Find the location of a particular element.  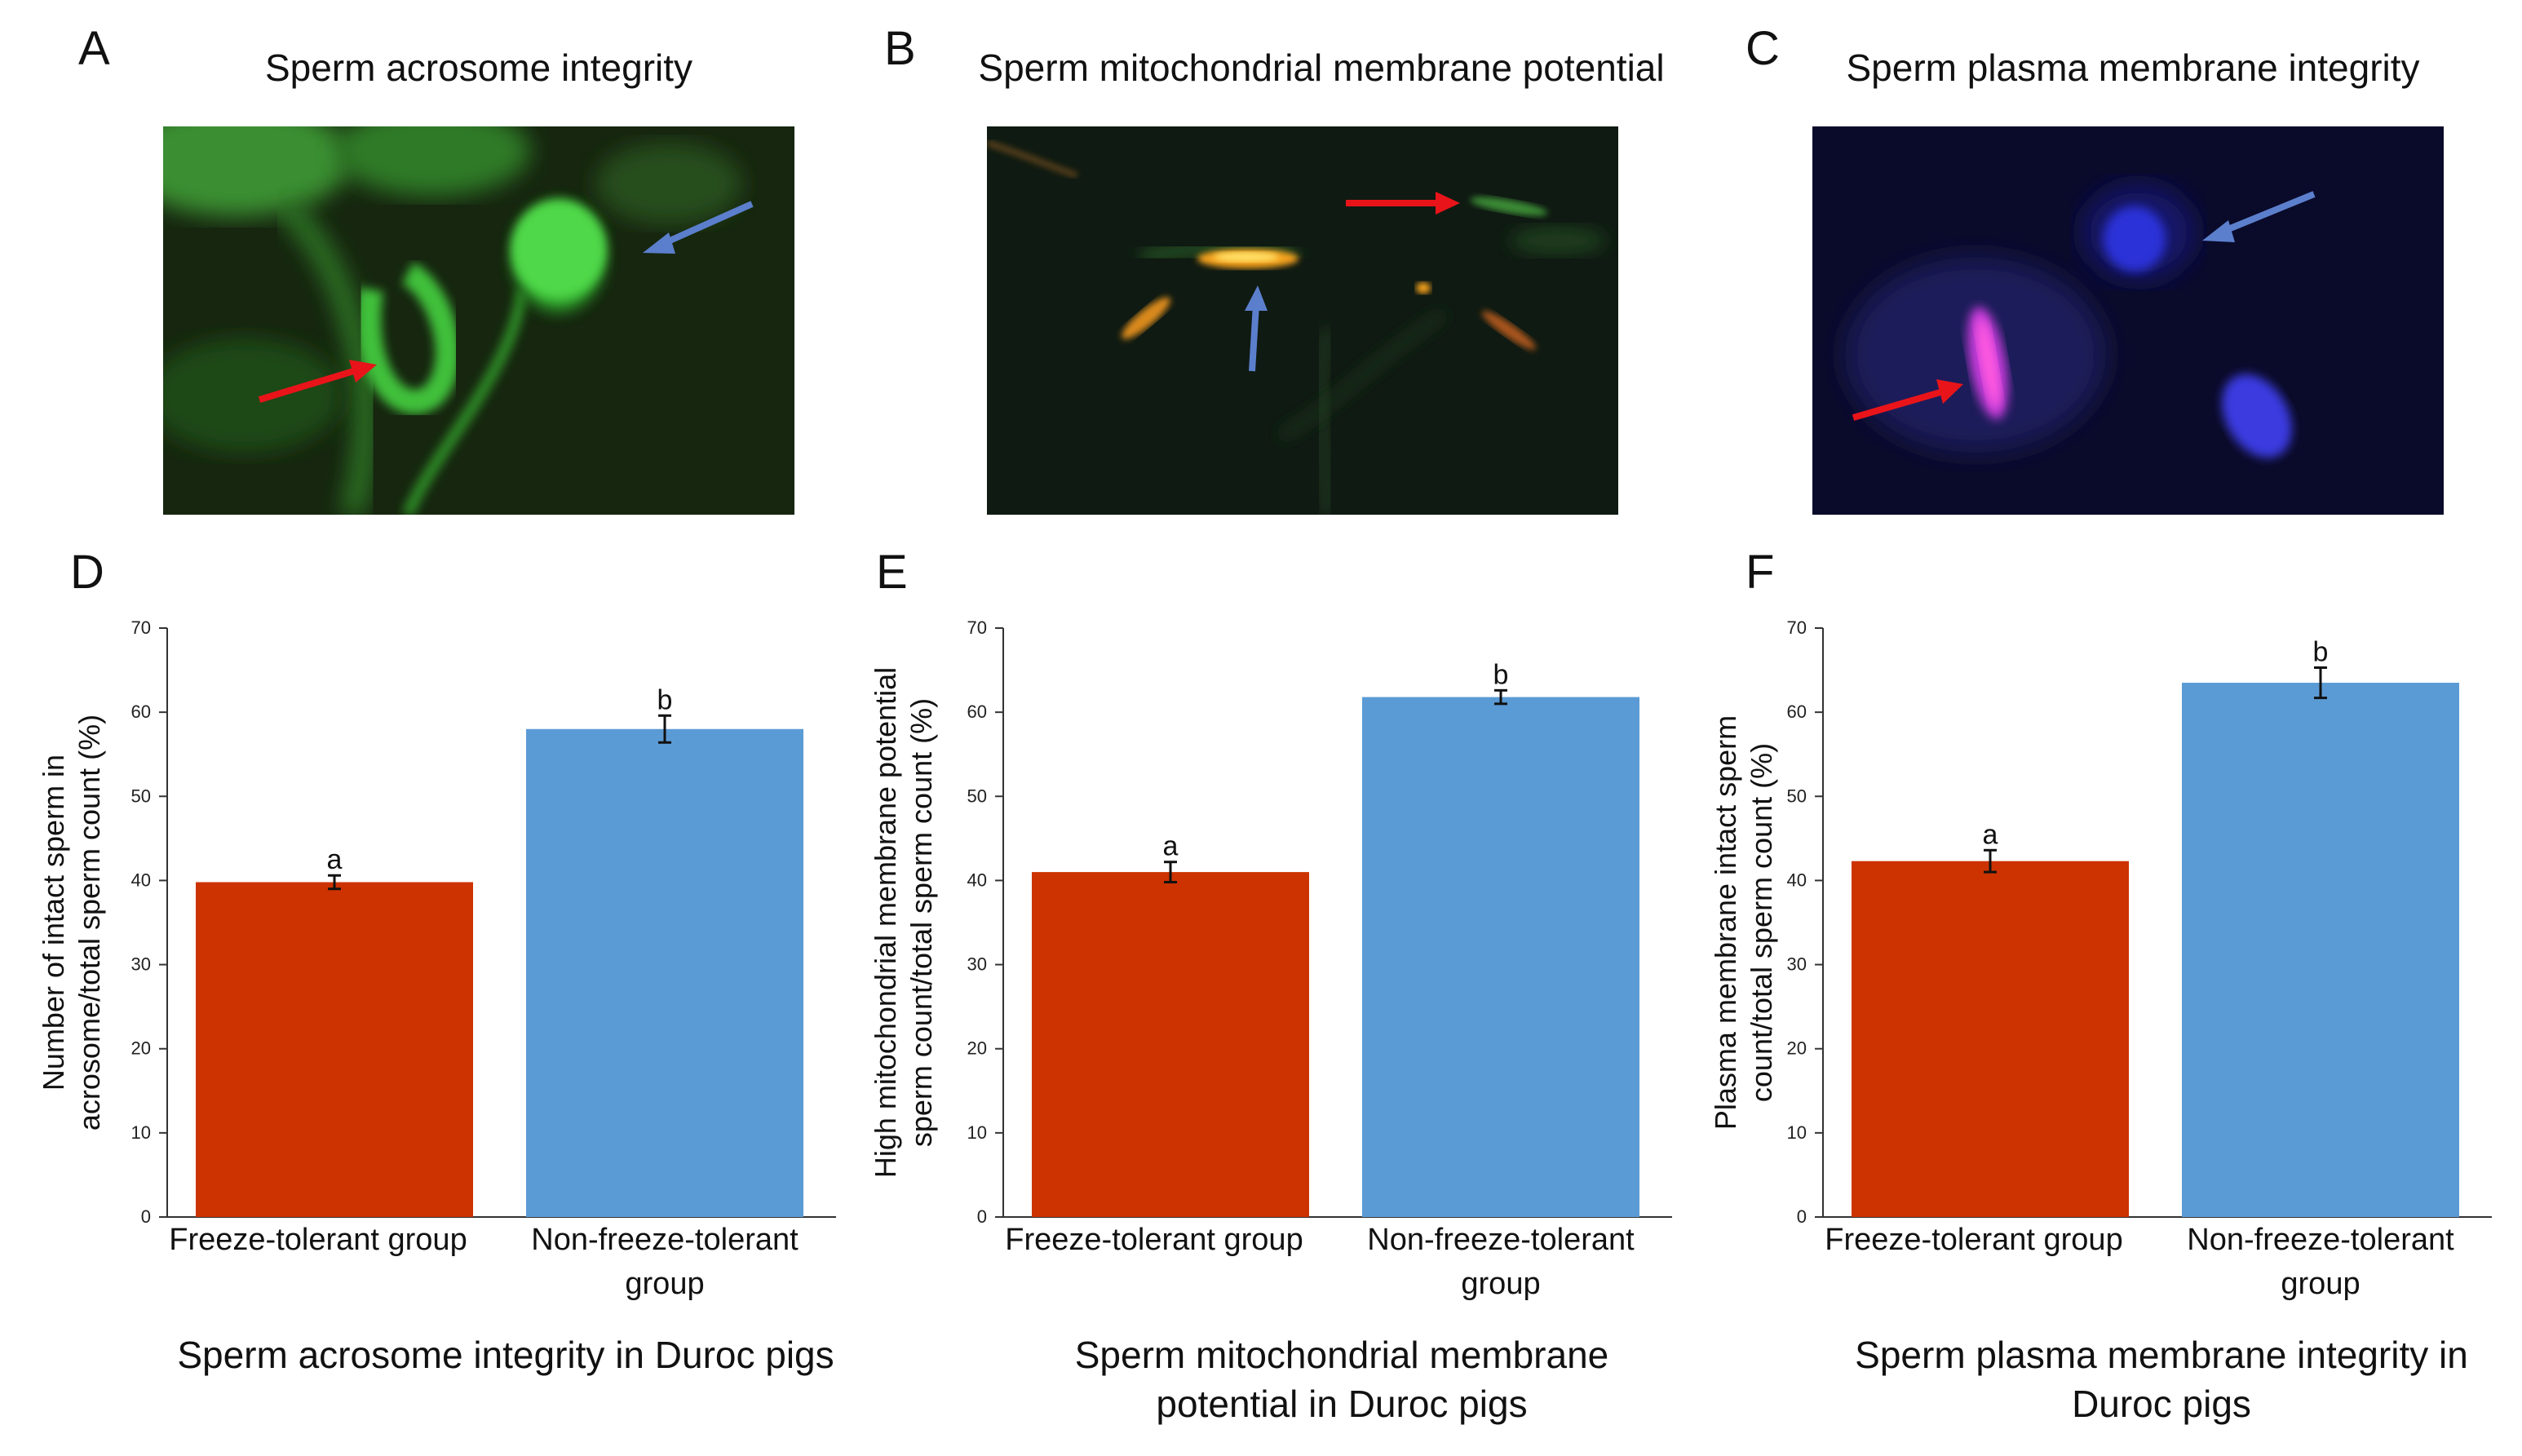

y-axis-label-line: Plasma membrane intact sperm is located at coordinates (1726, 922).